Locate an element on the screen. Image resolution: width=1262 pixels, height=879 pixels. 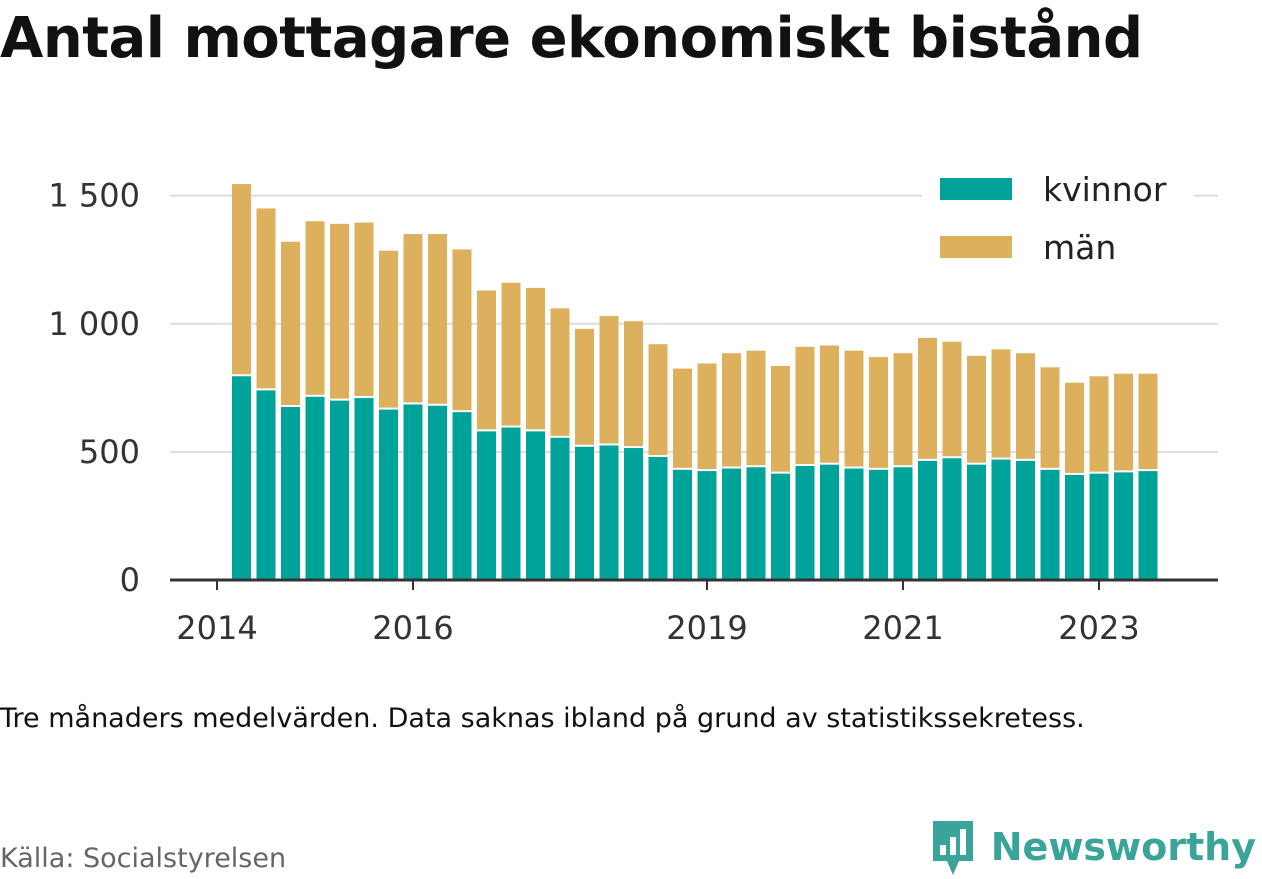
brand-name: Newsworthy is located at coordinates (1123, 847).